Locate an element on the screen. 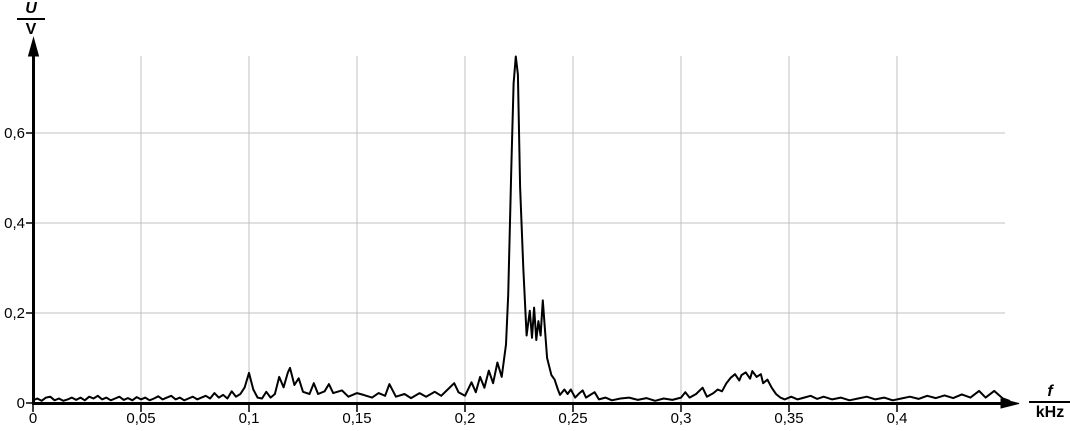 The image size is (1070, 431). x-axis-quantity-symbol: f is located at coordinates (1049, 393).